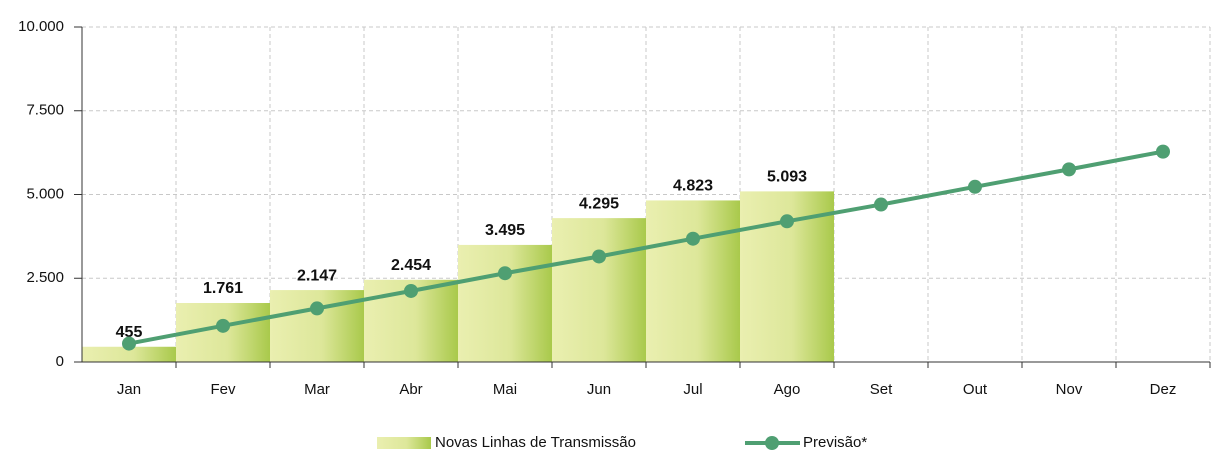  Describe the element at coordinates (599, 203) in the screenshot. I see `value-label: 4.295` at that location.